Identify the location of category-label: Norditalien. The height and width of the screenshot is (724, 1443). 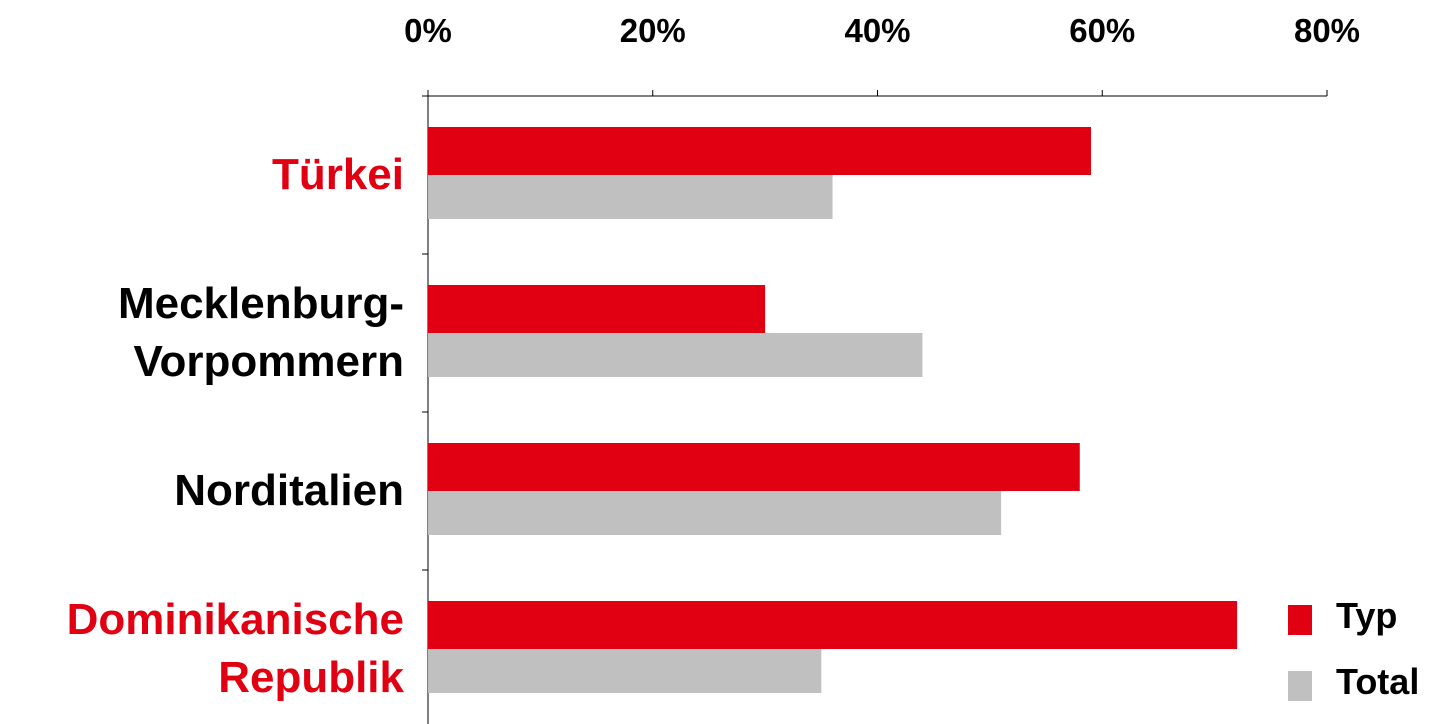
(289, 490).